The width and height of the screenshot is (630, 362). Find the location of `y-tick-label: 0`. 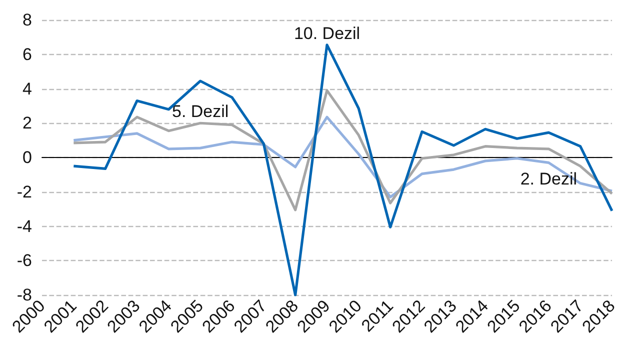

y-tick-label: 0 is located at coordinates (27, 157).